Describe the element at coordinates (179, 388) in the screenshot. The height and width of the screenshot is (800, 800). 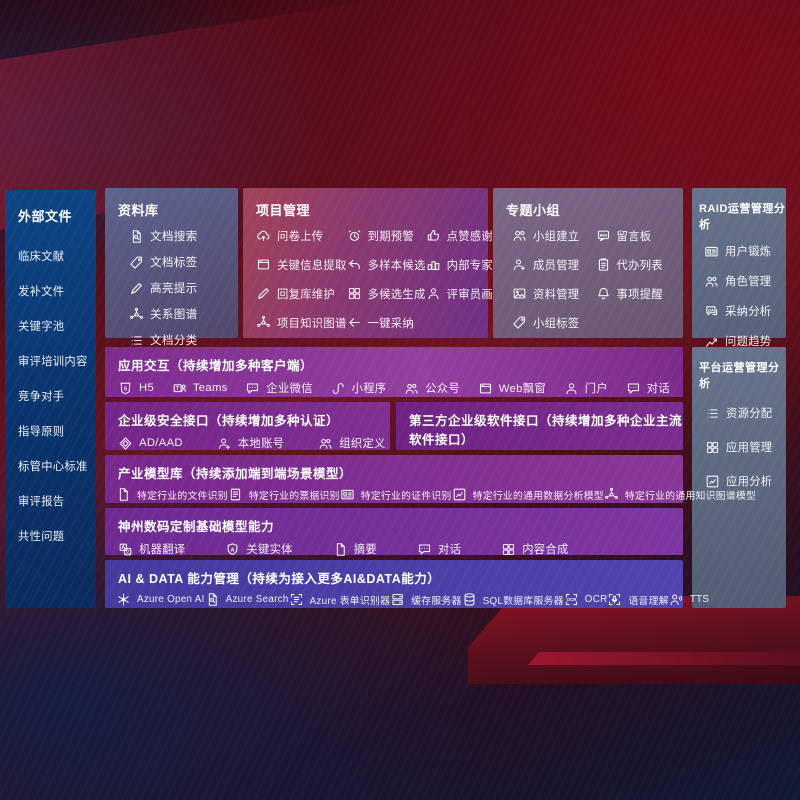
I see `teams-icon: T` at that location.